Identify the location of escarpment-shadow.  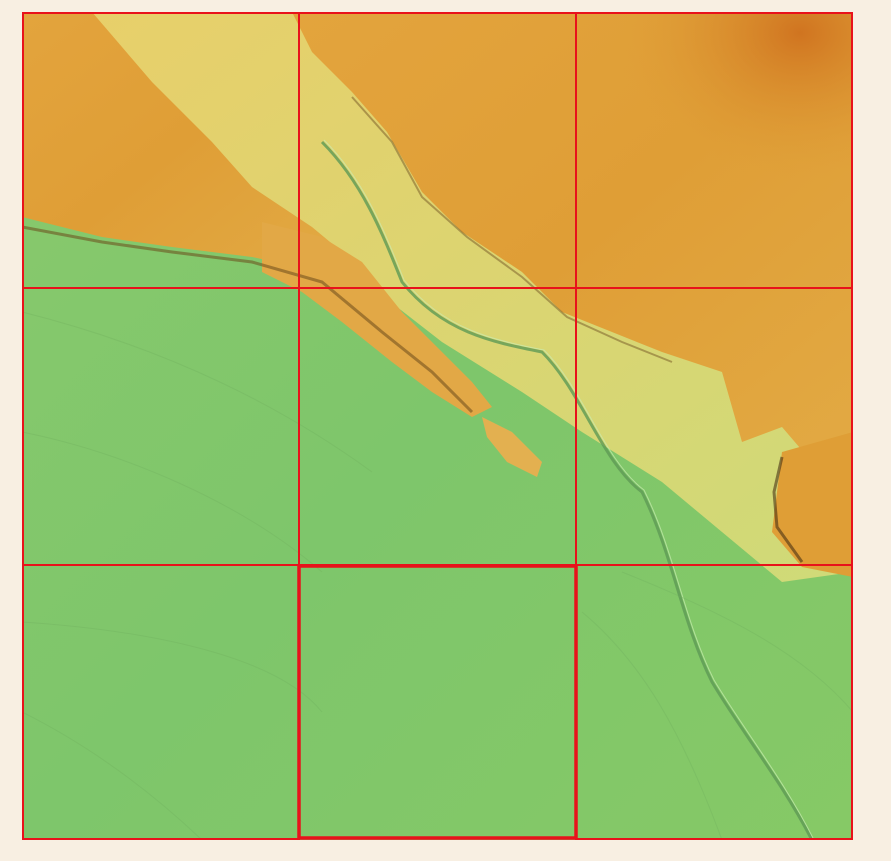
(248, 319).